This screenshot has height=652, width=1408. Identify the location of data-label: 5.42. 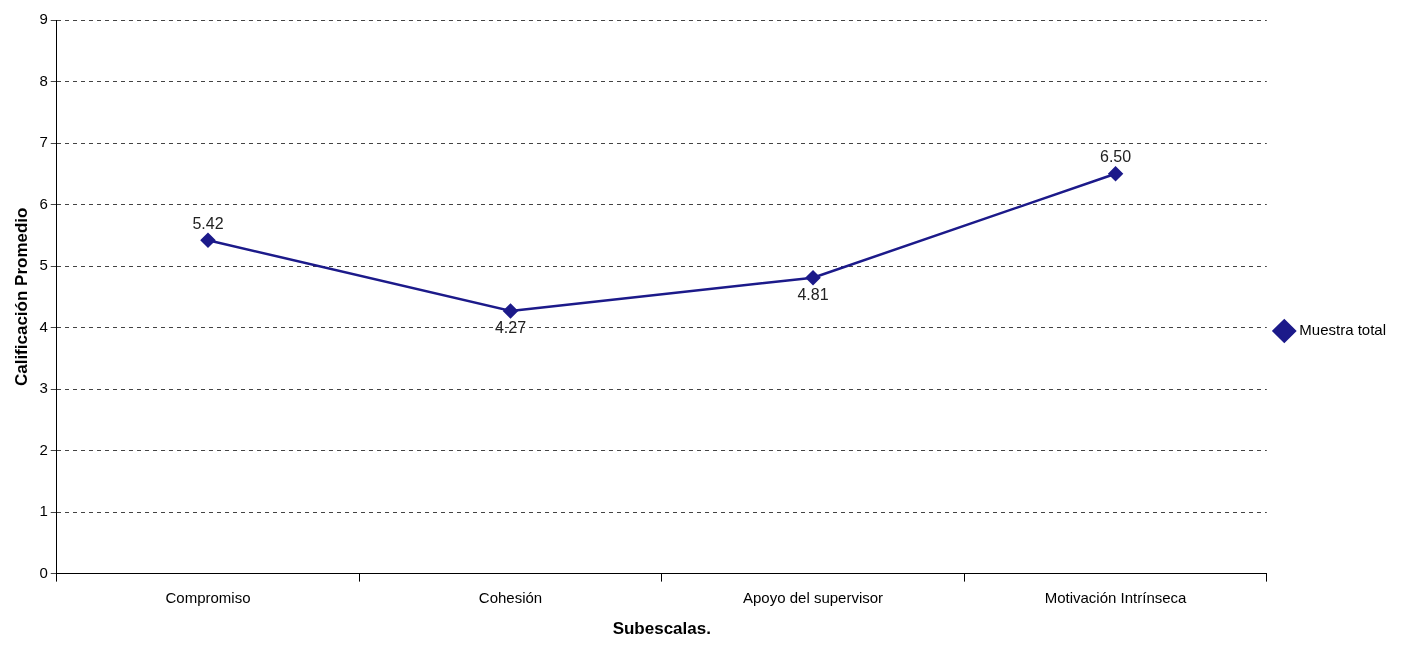
(208, 223).